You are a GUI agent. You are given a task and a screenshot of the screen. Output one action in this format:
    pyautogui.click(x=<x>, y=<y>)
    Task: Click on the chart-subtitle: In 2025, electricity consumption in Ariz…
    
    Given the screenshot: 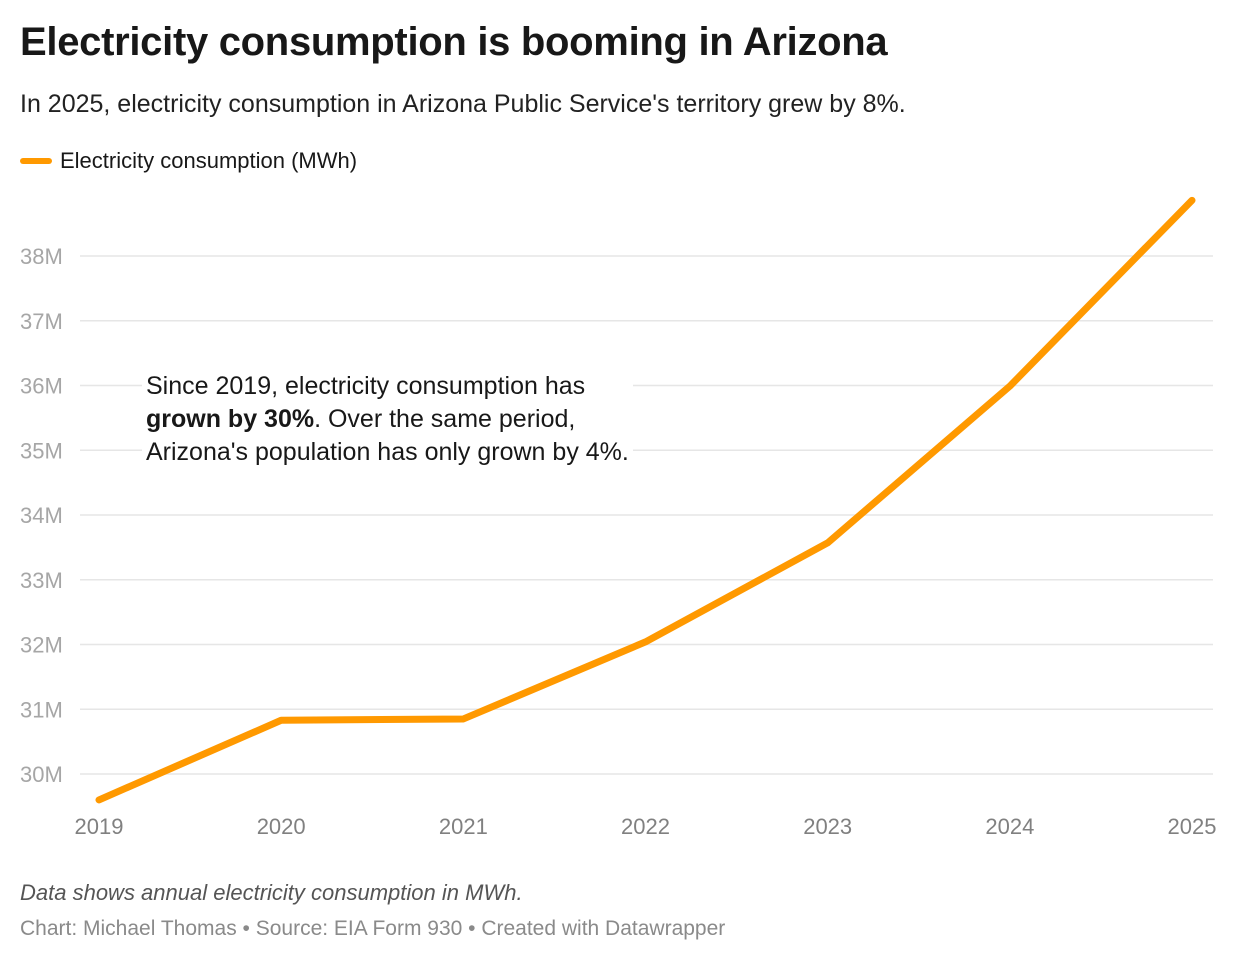 What is the action you would take?
    pyautogui.click(x=463, y=104)
    